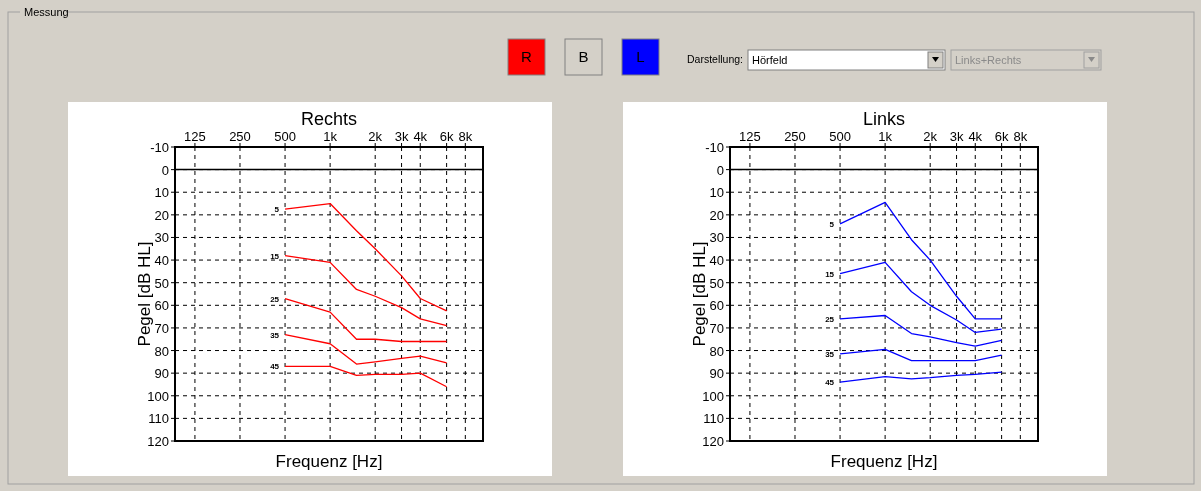  I want to click on text: R, so click(527, 56).